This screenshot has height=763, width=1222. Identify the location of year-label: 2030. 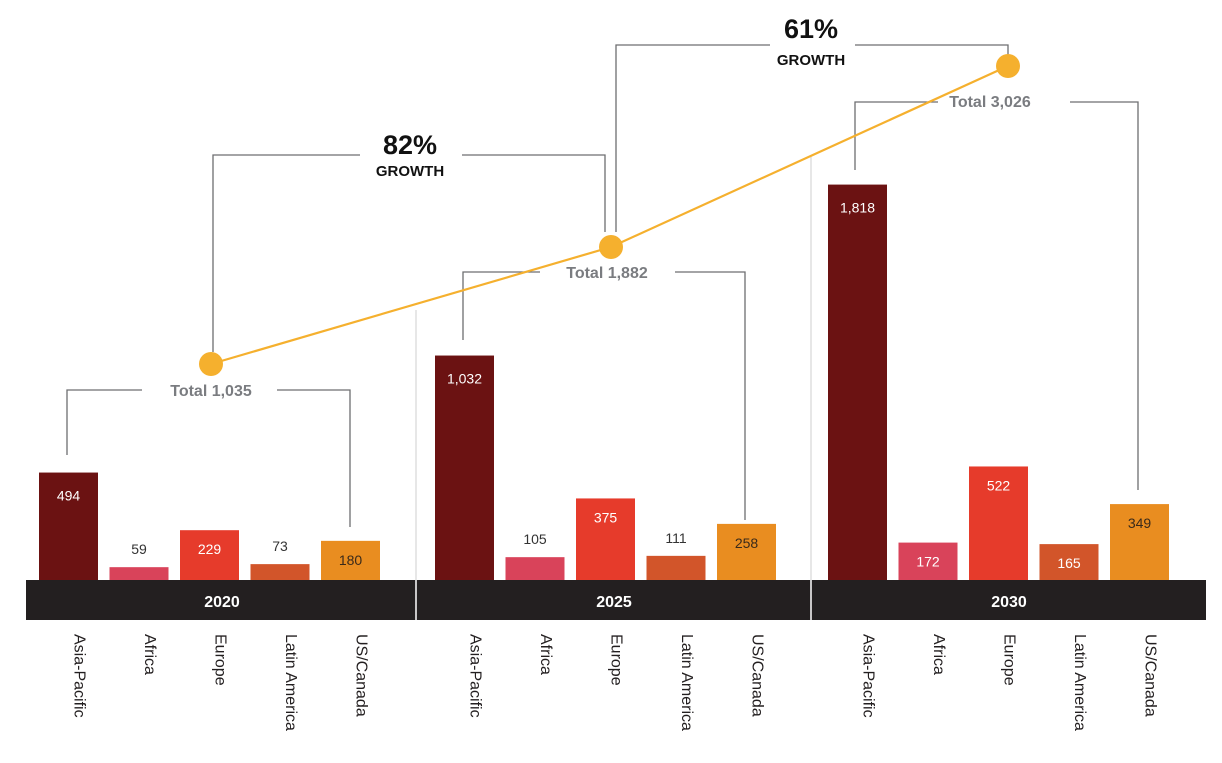
(1009, 602).